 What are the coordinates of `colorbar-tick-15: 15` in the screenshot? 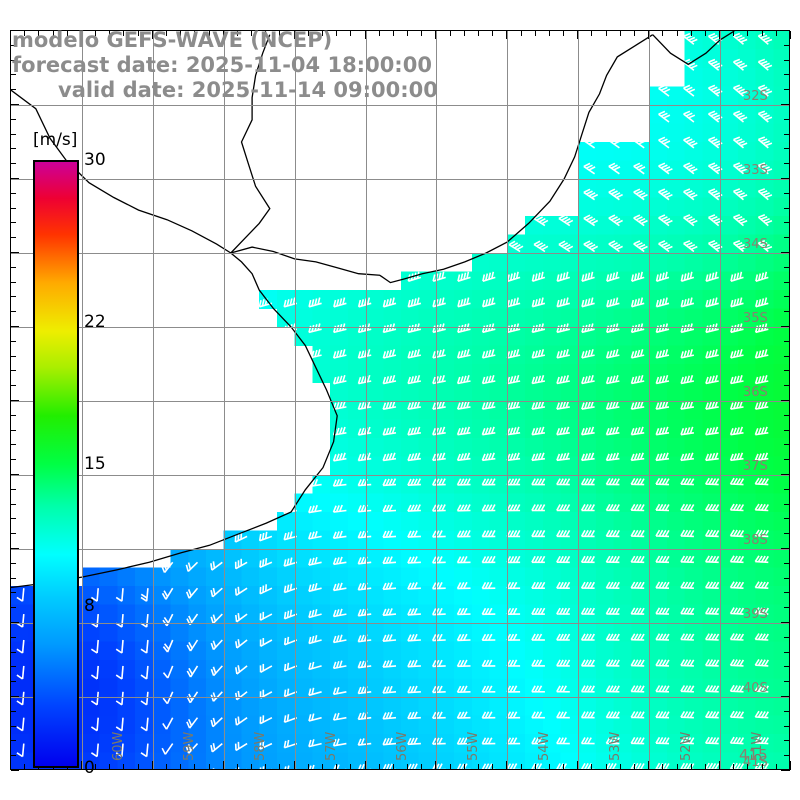 It's located at (95, 464).